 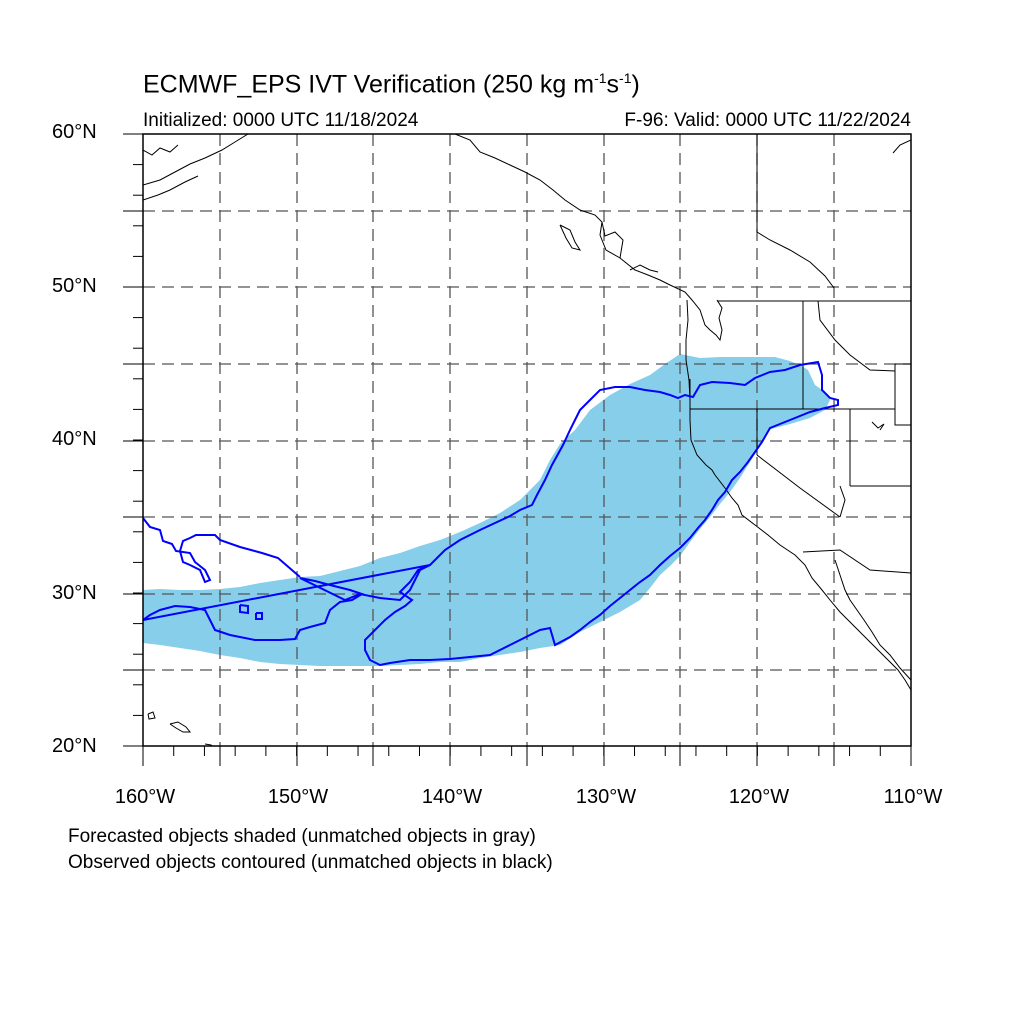 What do you see at coordinates (913, 797) in the screenshot?
I see `lon-label-110w: 110°W` at bounding box center [913, 797].